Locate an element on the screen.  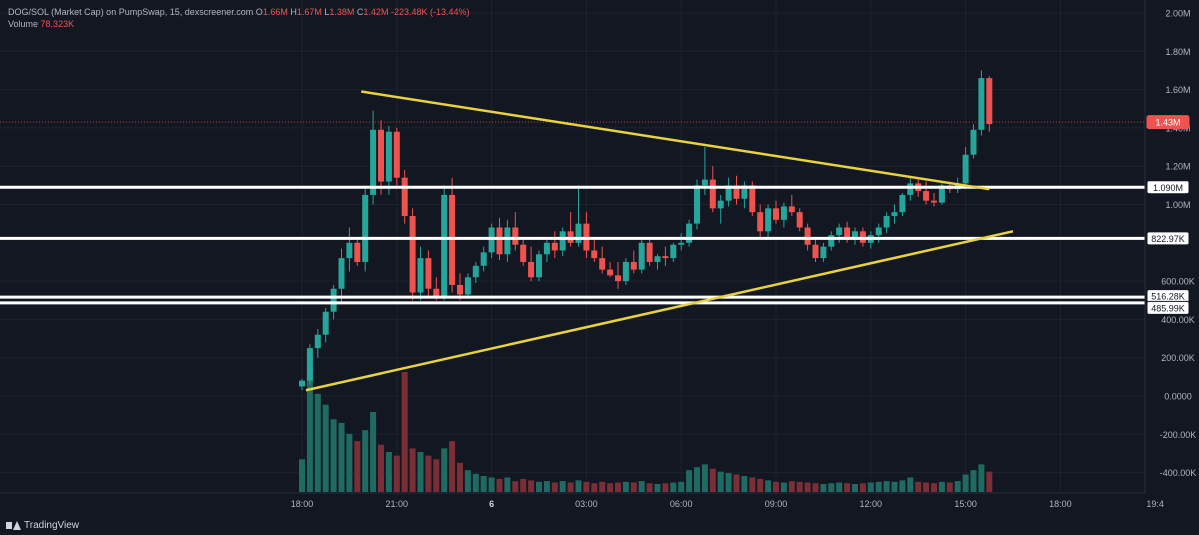
y-axis-tick-label: 1.00M is located at coordinates (1177, 205).